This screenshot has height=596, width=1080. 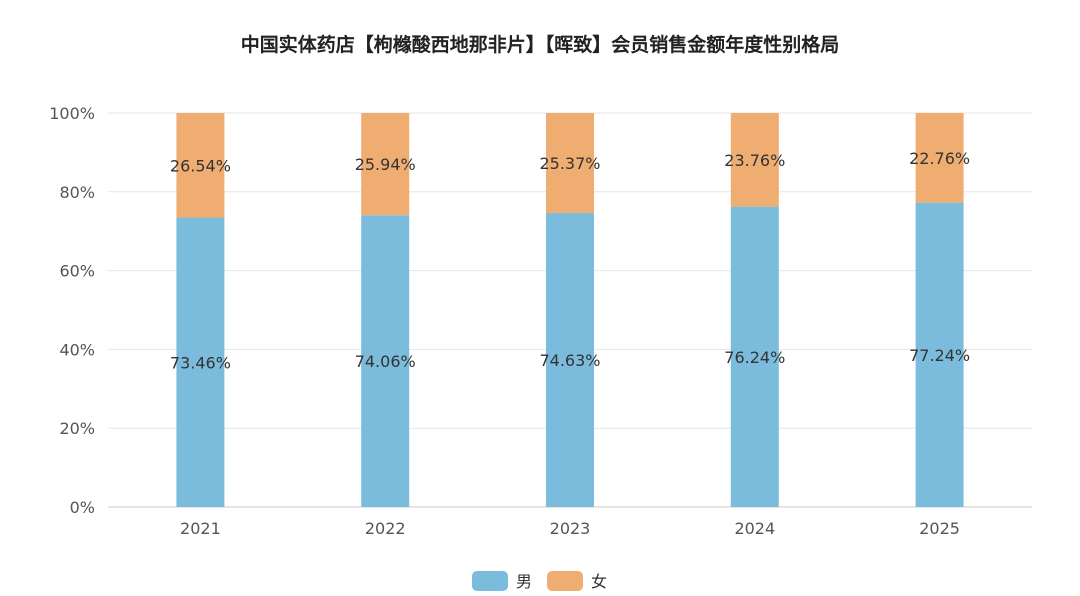 I want to click on x-tick-label: 2024, so click(x=754, y=528).